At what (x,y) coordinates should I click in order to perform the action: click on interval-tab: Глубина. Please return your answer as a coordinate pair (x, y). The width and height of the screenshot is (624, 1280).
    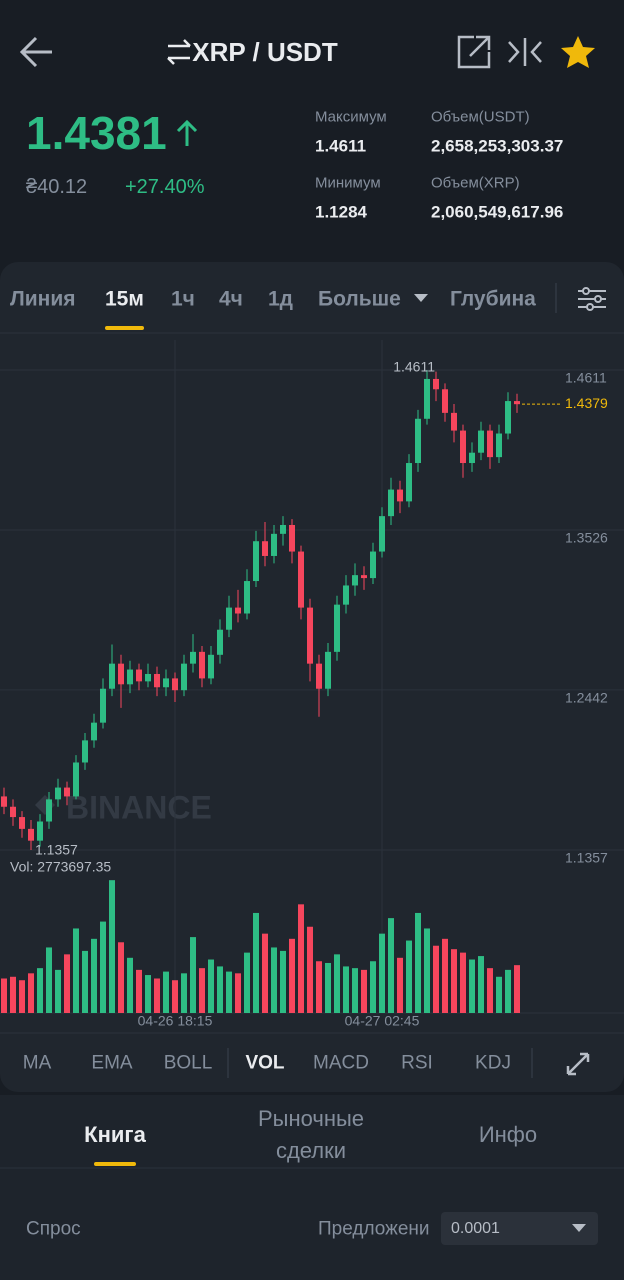
    Looking at the image, I should click on (493, 299).